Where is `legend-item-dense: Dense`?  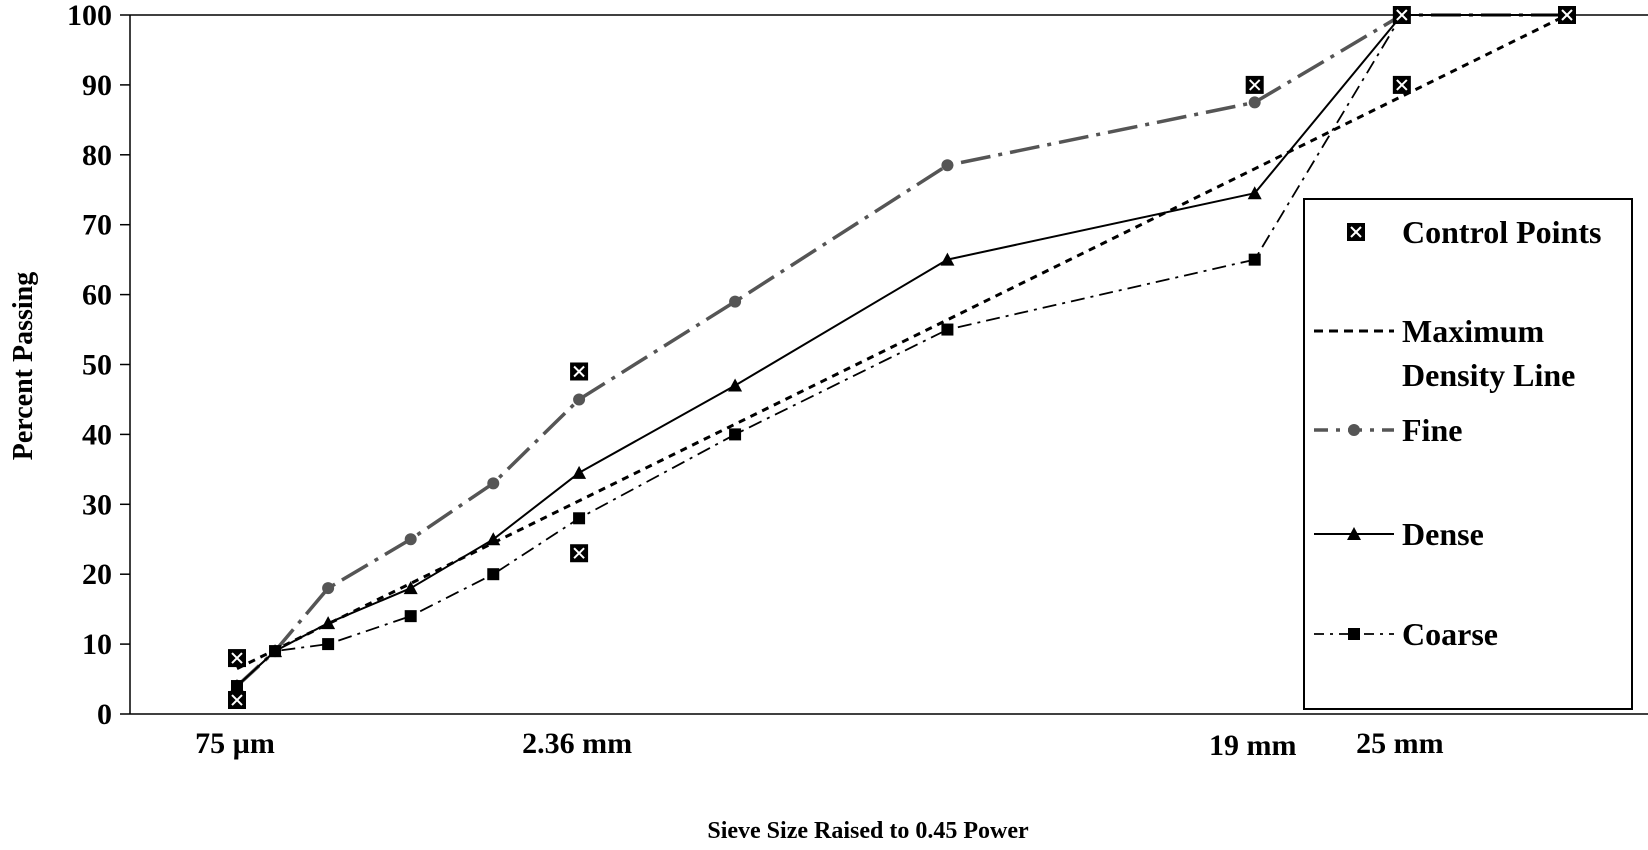 legend-item-dense: Dense is located at coordinates (1399, 534).